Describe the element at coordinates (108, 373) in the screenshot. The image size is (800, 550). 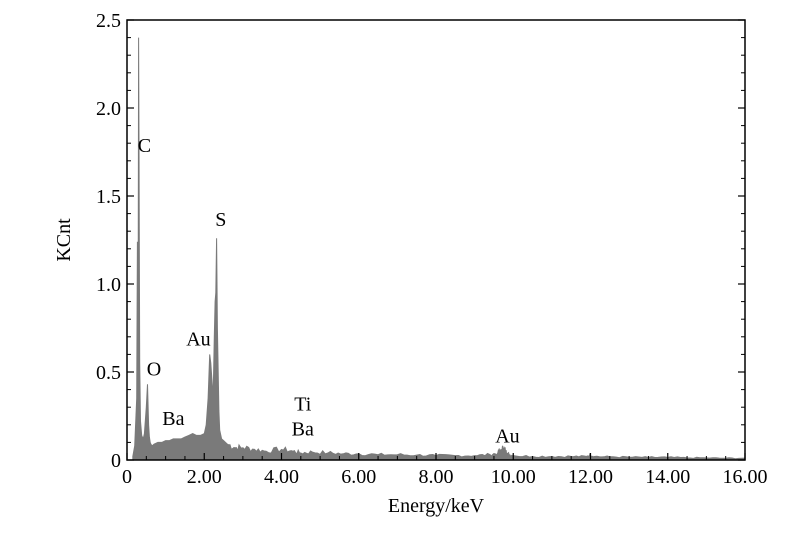
I see `y-tick-label: 0.5` at that location.